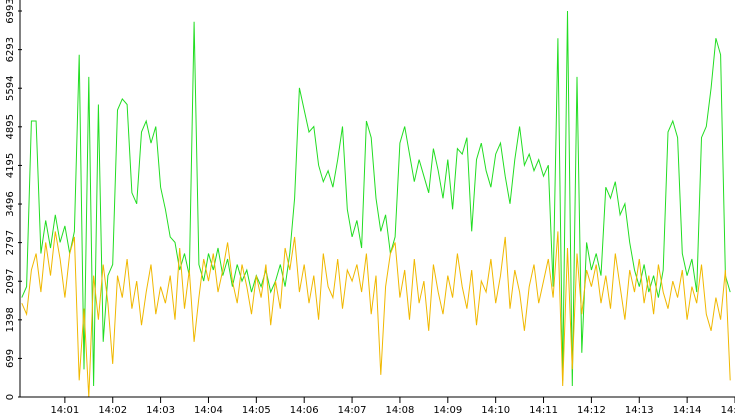 Image resolution: width=735 pixels, height=415 pixels. I want to click on y-tick-label: 4195, so click(10, 165).